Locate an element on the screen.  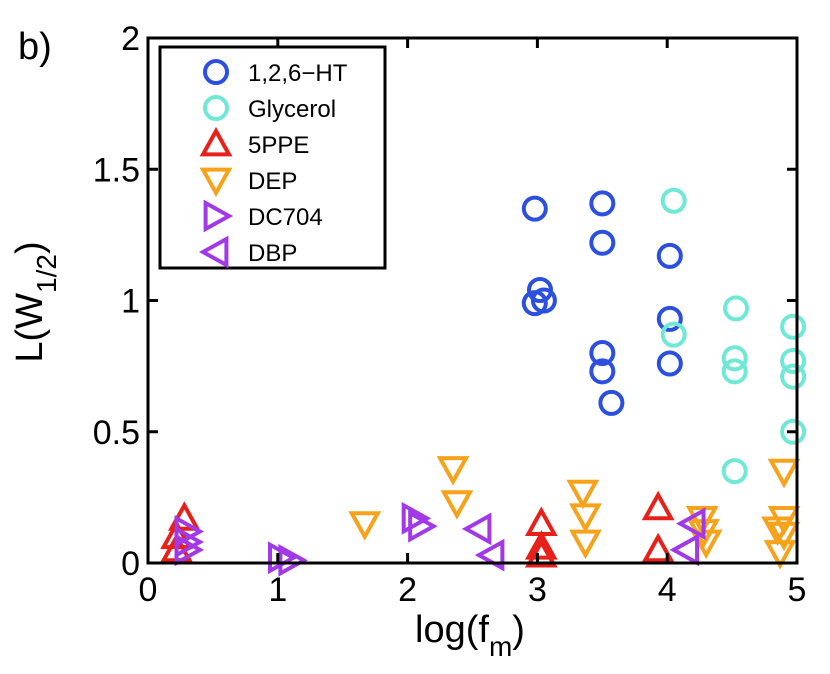
x-tick-label: 0 is located at coordinates (148, 590).